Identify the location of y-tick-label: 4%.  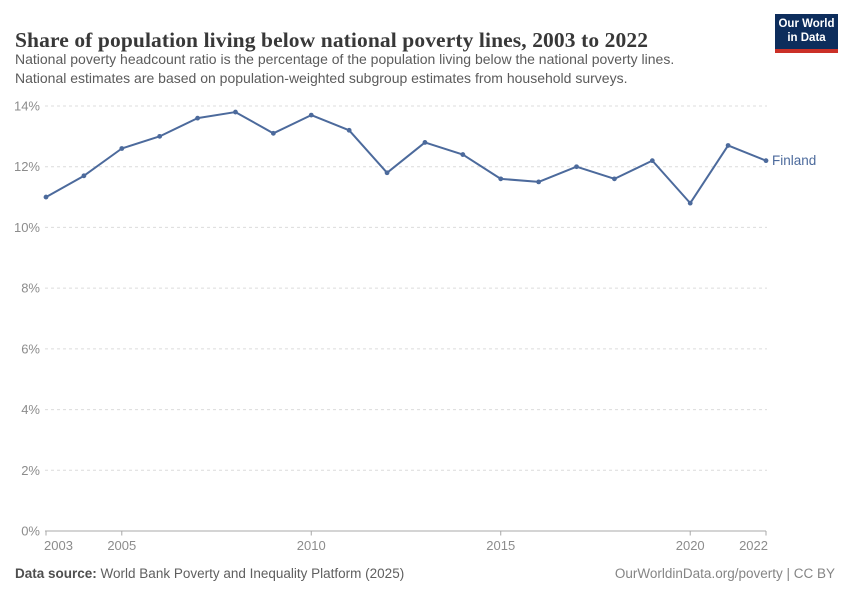
(30, 409).